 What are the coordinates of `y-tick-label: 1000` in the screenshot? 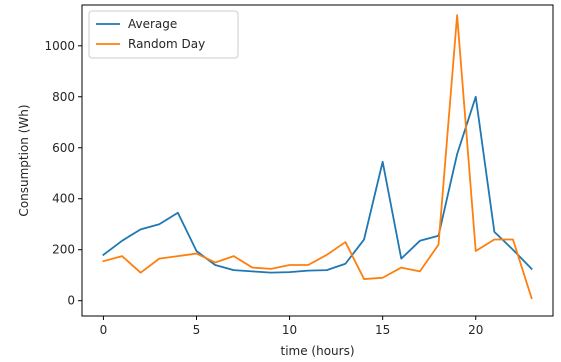 It's located at (59, 46).